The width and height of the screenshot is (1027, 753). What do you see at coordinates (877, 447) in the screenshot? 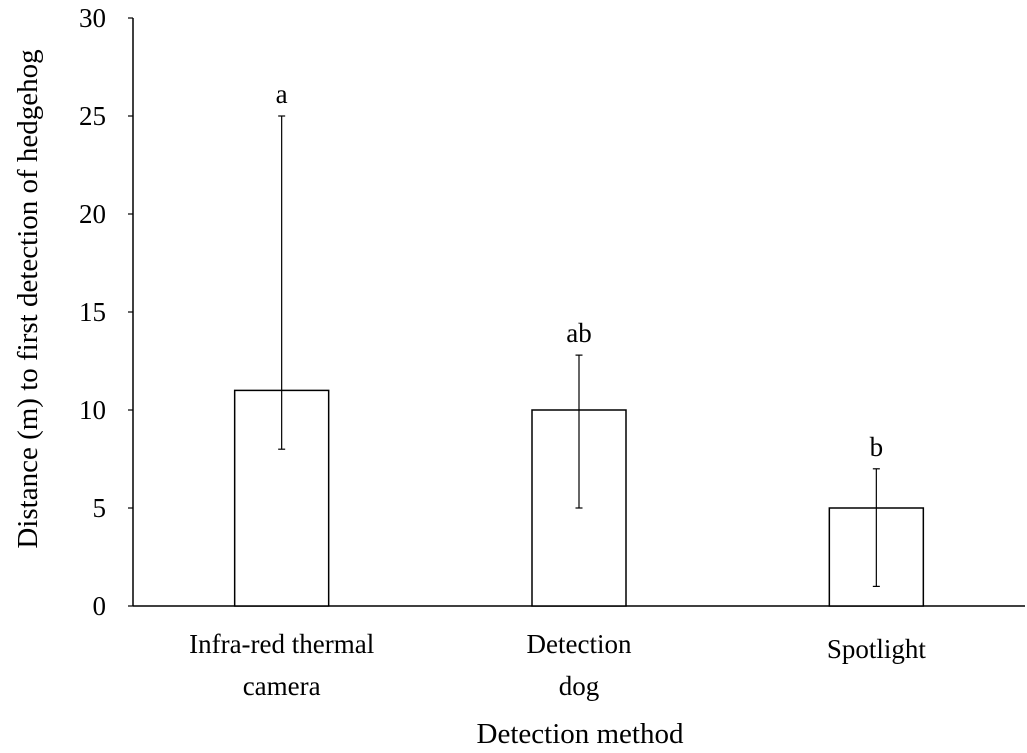
I see `significance-label: b` at bounding box center [877, 447].